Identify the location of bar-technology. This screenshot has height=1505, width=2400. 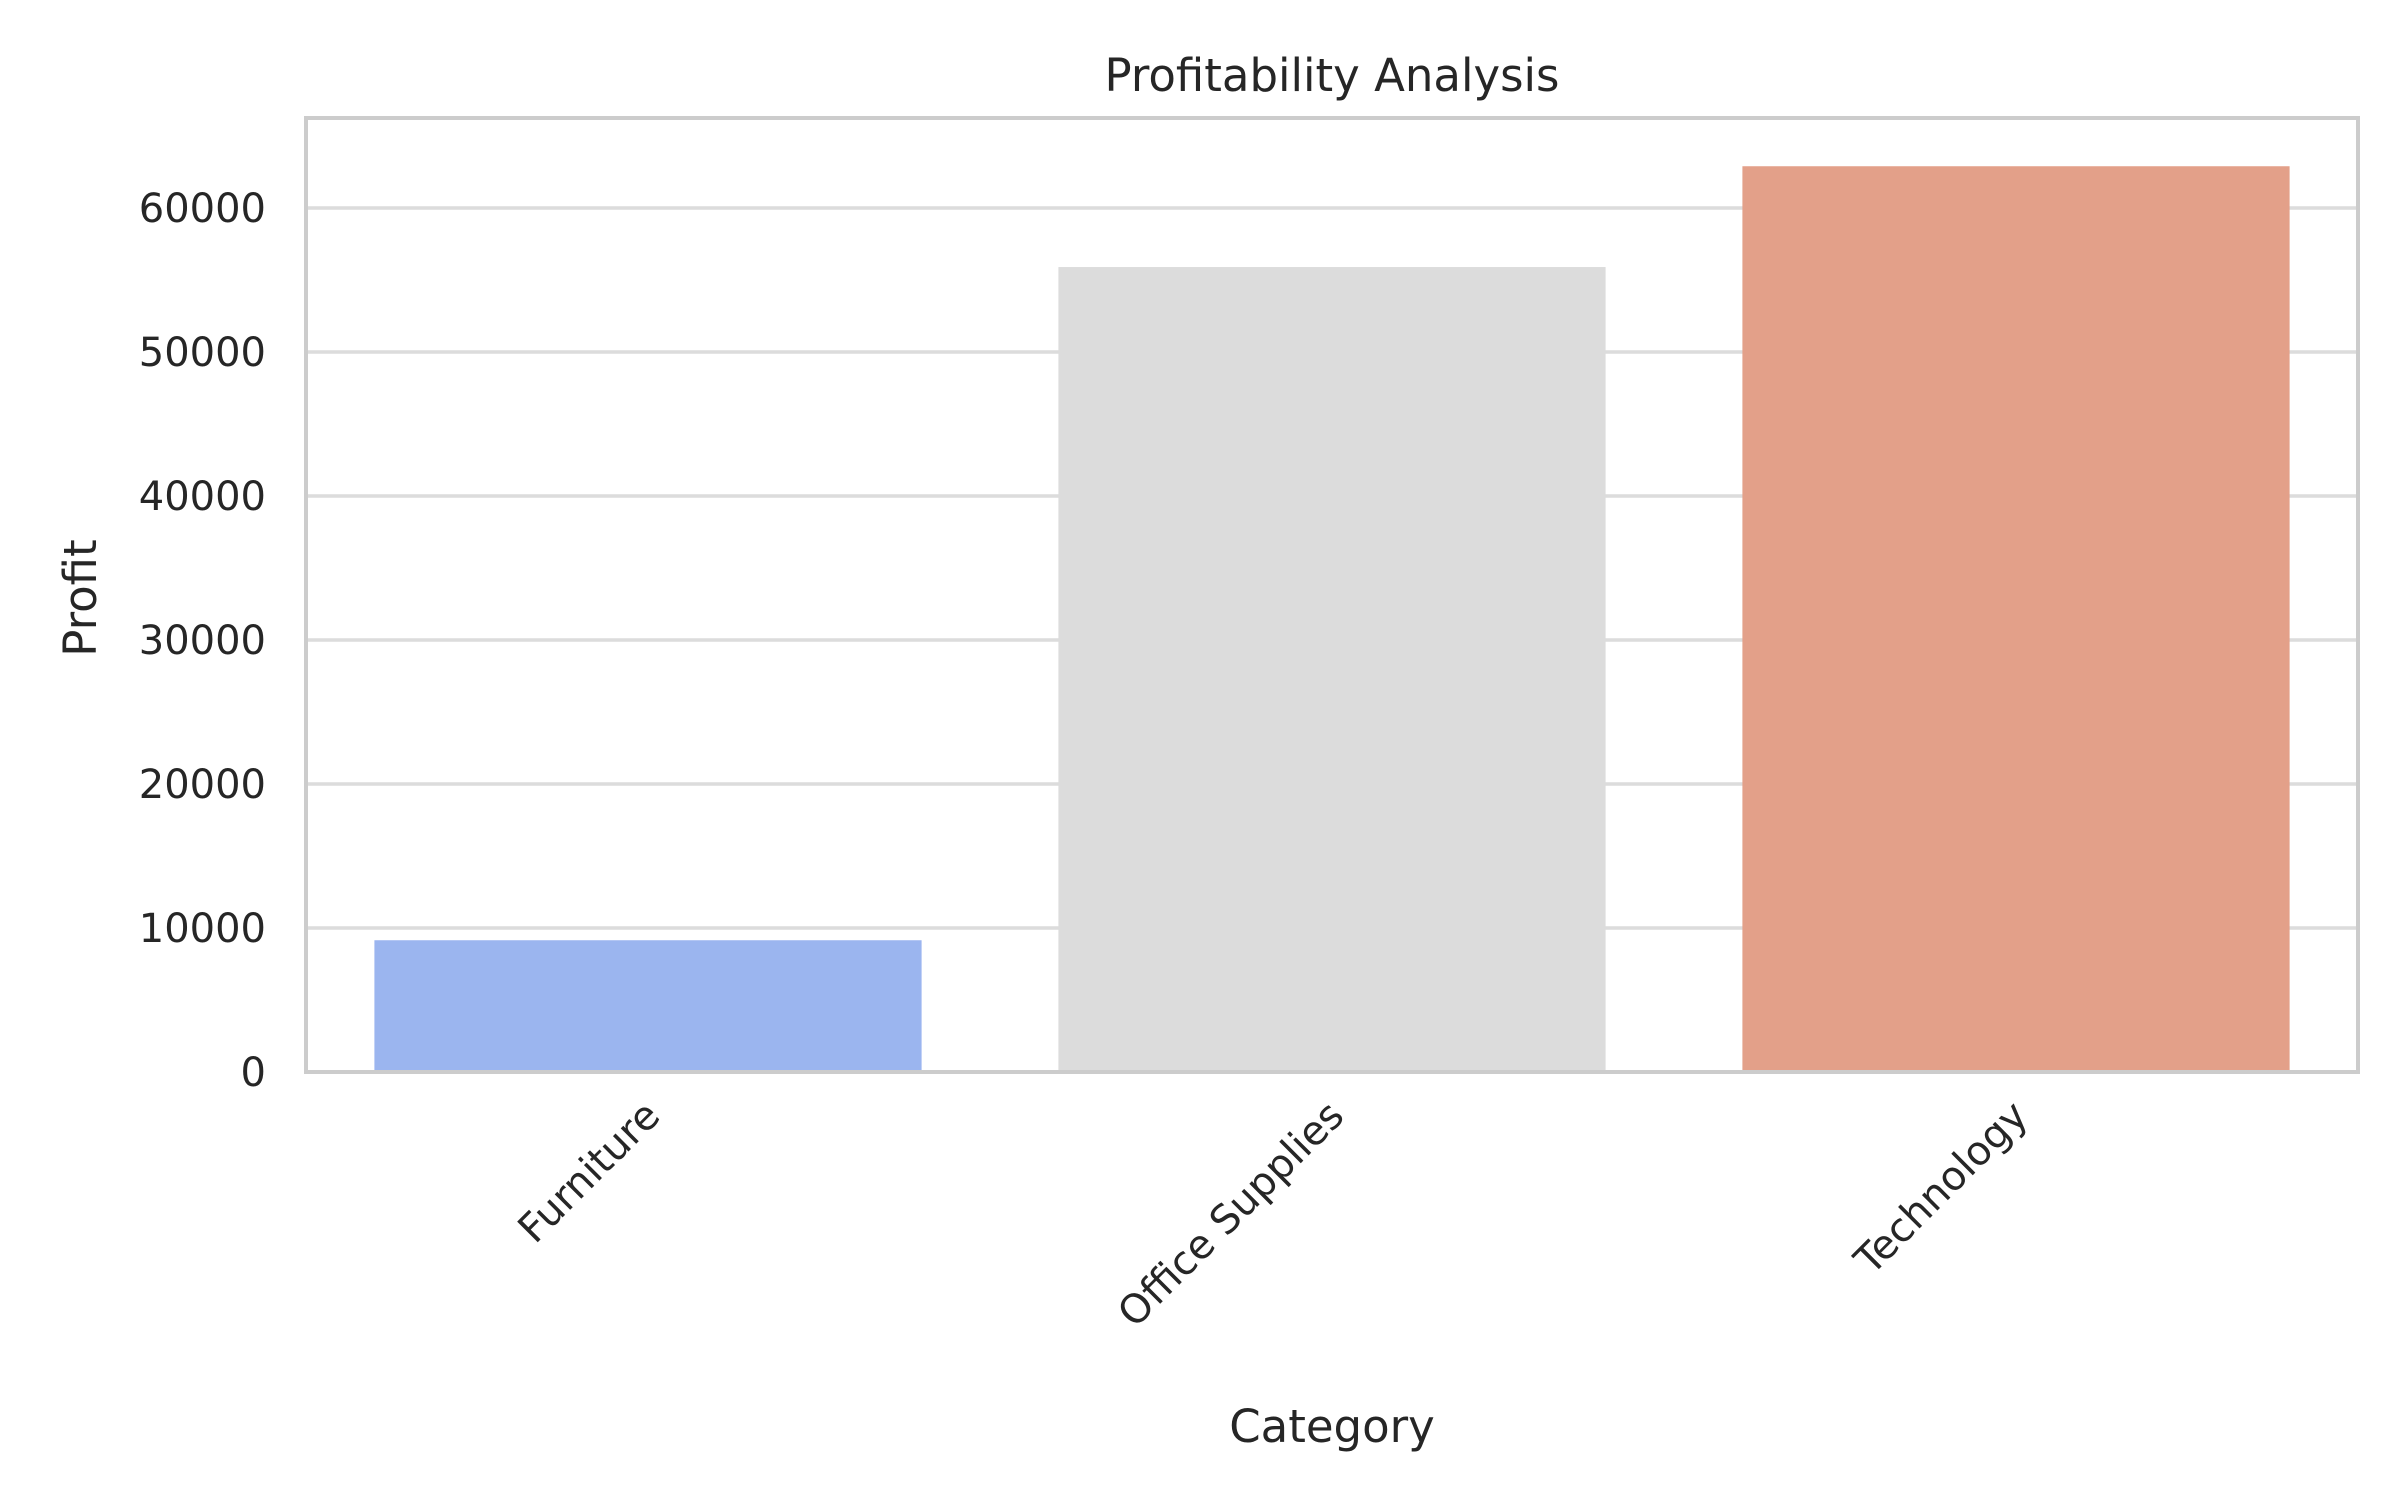
(2016, 619).